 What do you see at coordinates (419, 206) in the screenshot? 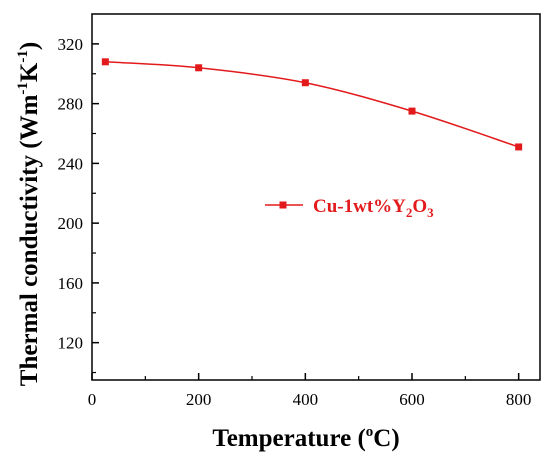
I see `legend-label-o: O` at bounding box center [419, 206].